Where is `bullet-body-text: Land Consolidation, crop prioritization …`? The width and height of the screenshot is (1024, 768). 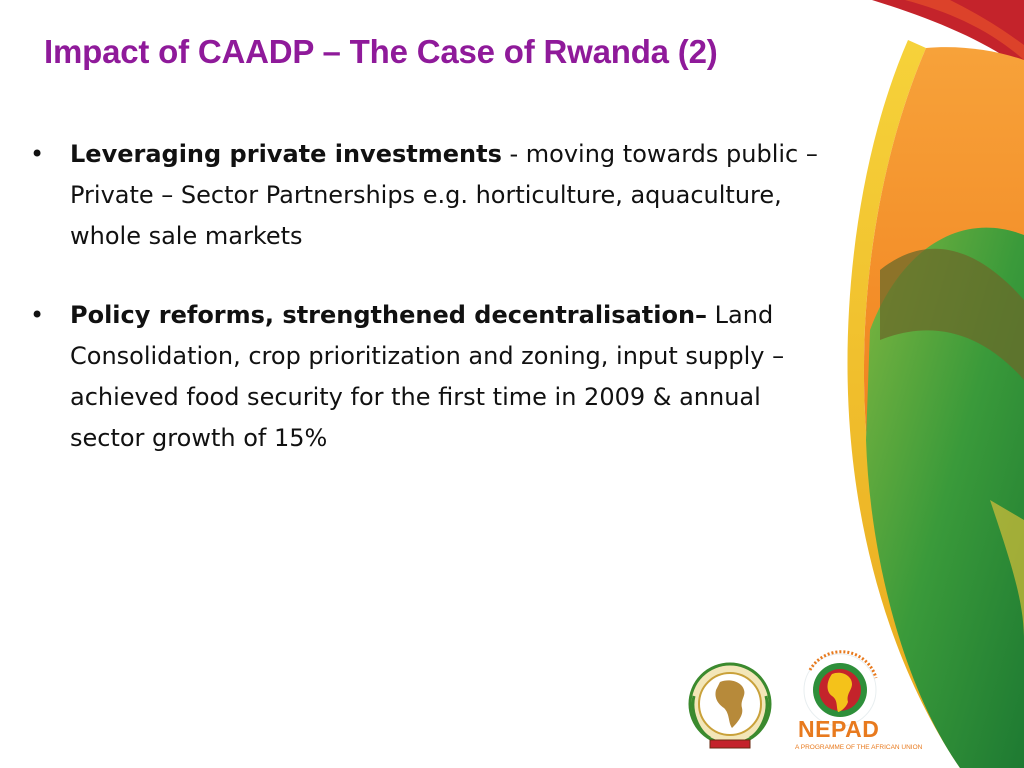
bullet-body-text: Land Consolidation, crop prioritization … is located at coordinates (427, 376).